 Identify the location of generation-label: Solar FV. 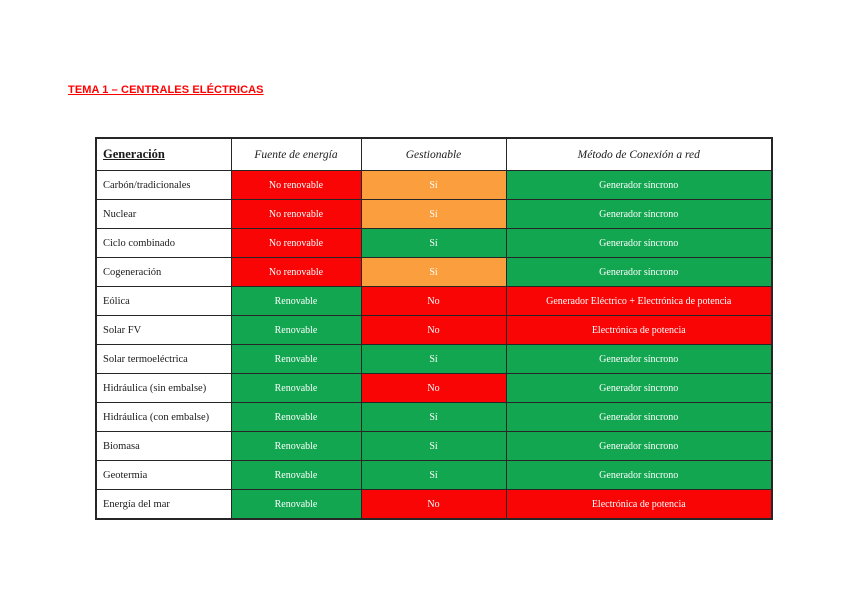
(163, 330).